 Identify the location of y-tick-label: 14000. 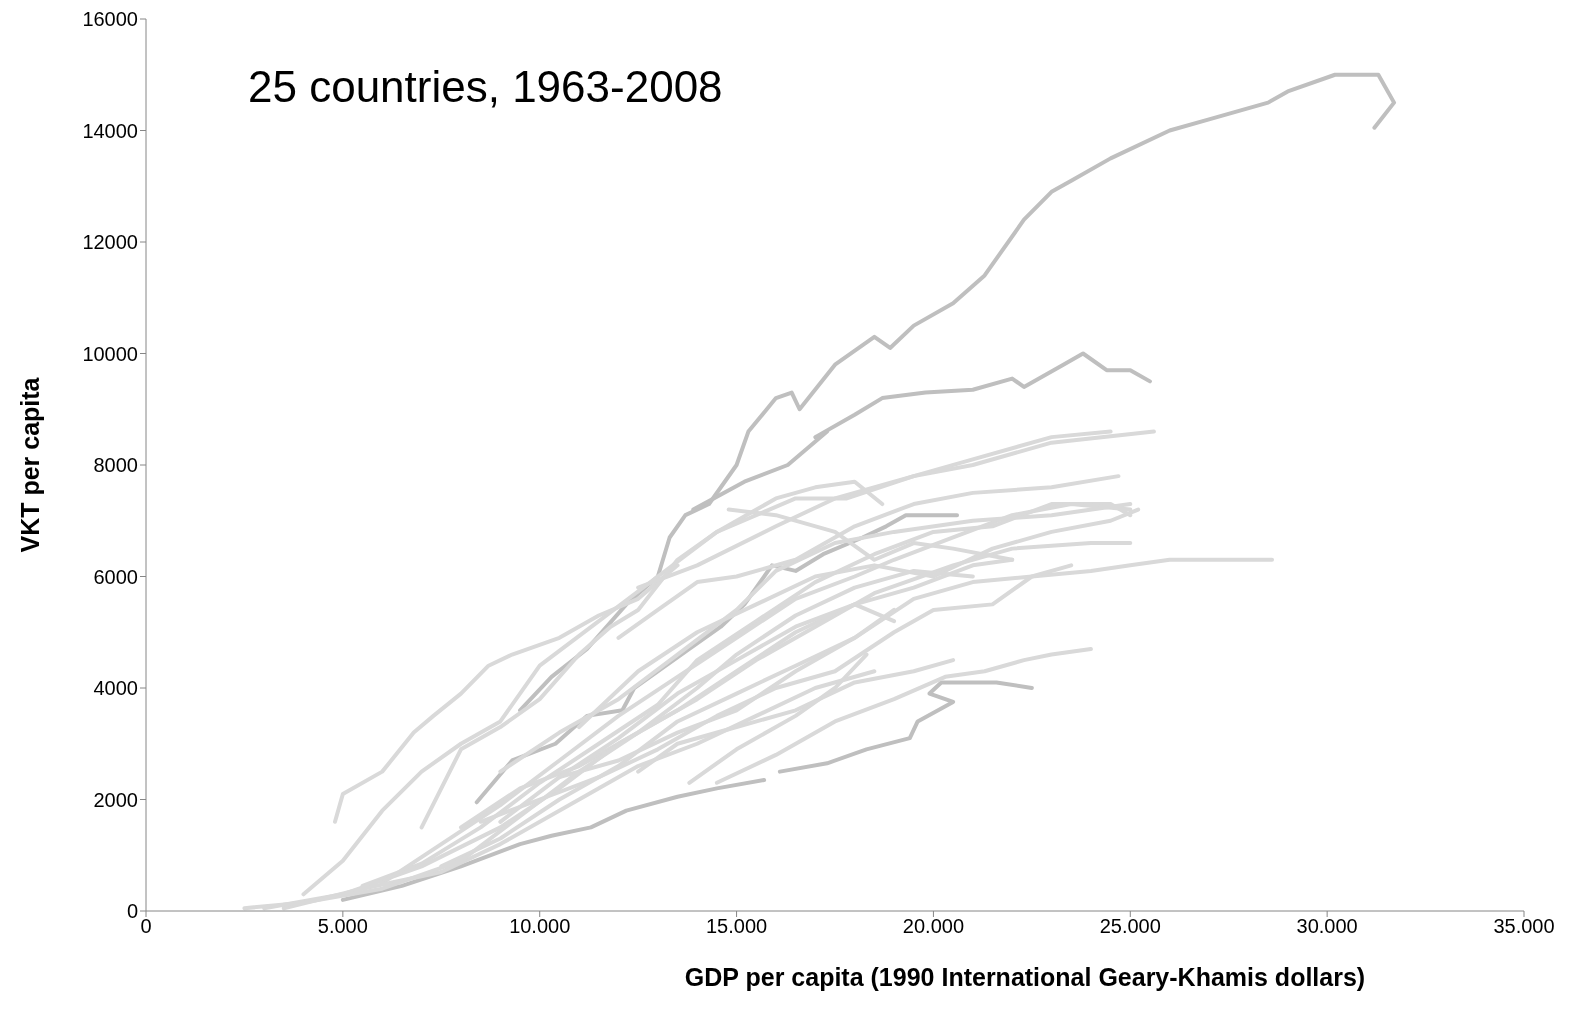
(110, 130).